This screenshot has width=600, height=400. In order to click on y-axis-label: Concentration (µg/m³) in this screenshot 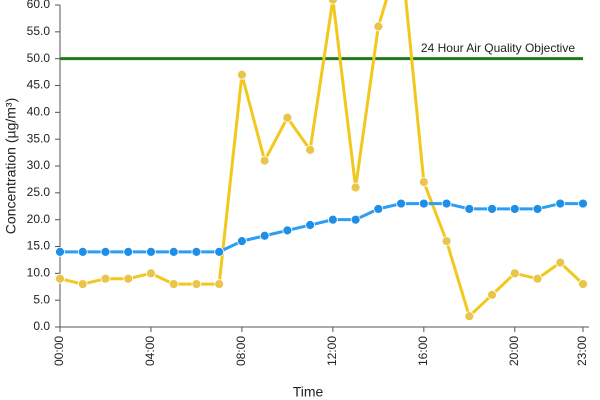, I will do `click(11, 166)`.